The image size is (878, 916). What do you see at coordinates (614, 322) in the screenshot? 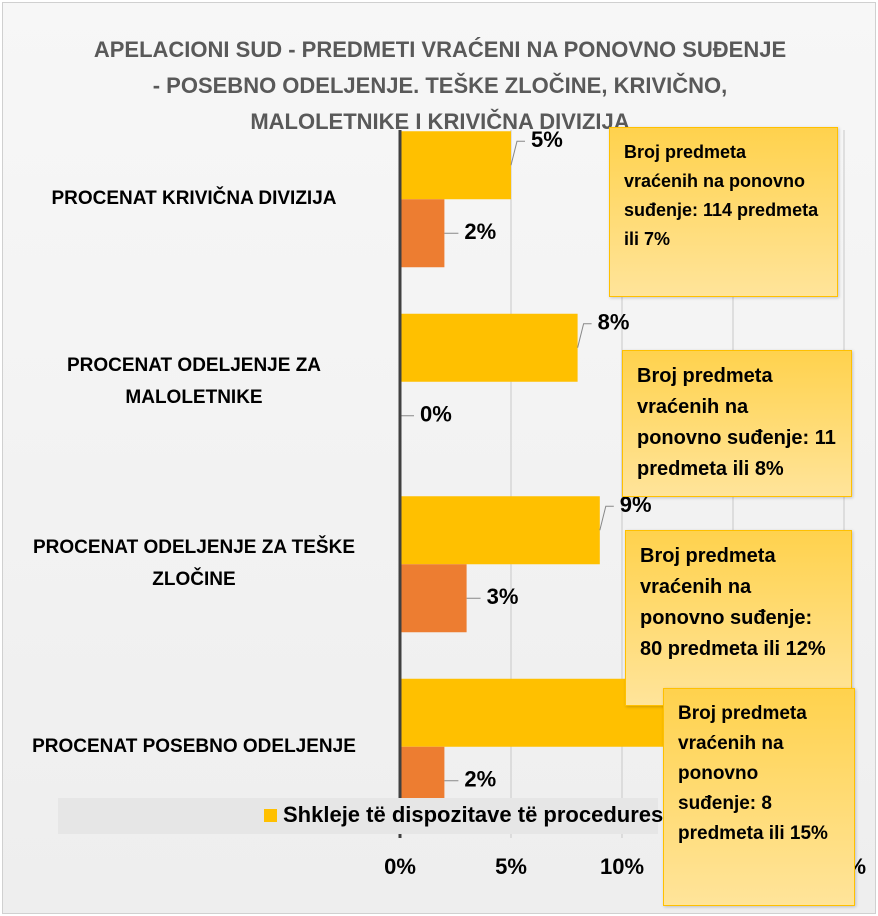
I see `data-label: 8%` at bounding box center [614, 322].